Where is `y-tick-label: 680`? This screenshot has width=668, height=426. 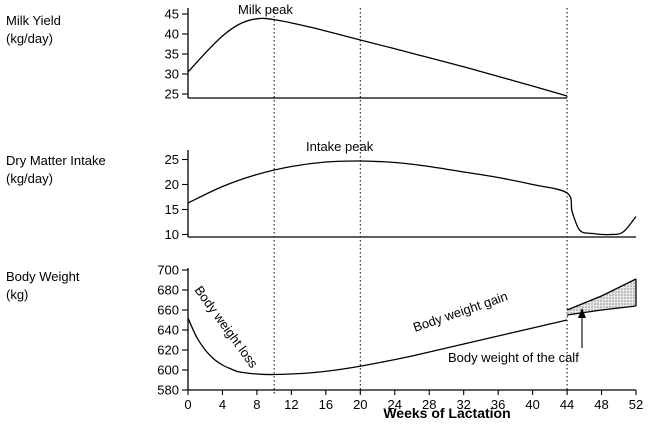 y-tick-label: 680 is located at coordinates (168, 290).